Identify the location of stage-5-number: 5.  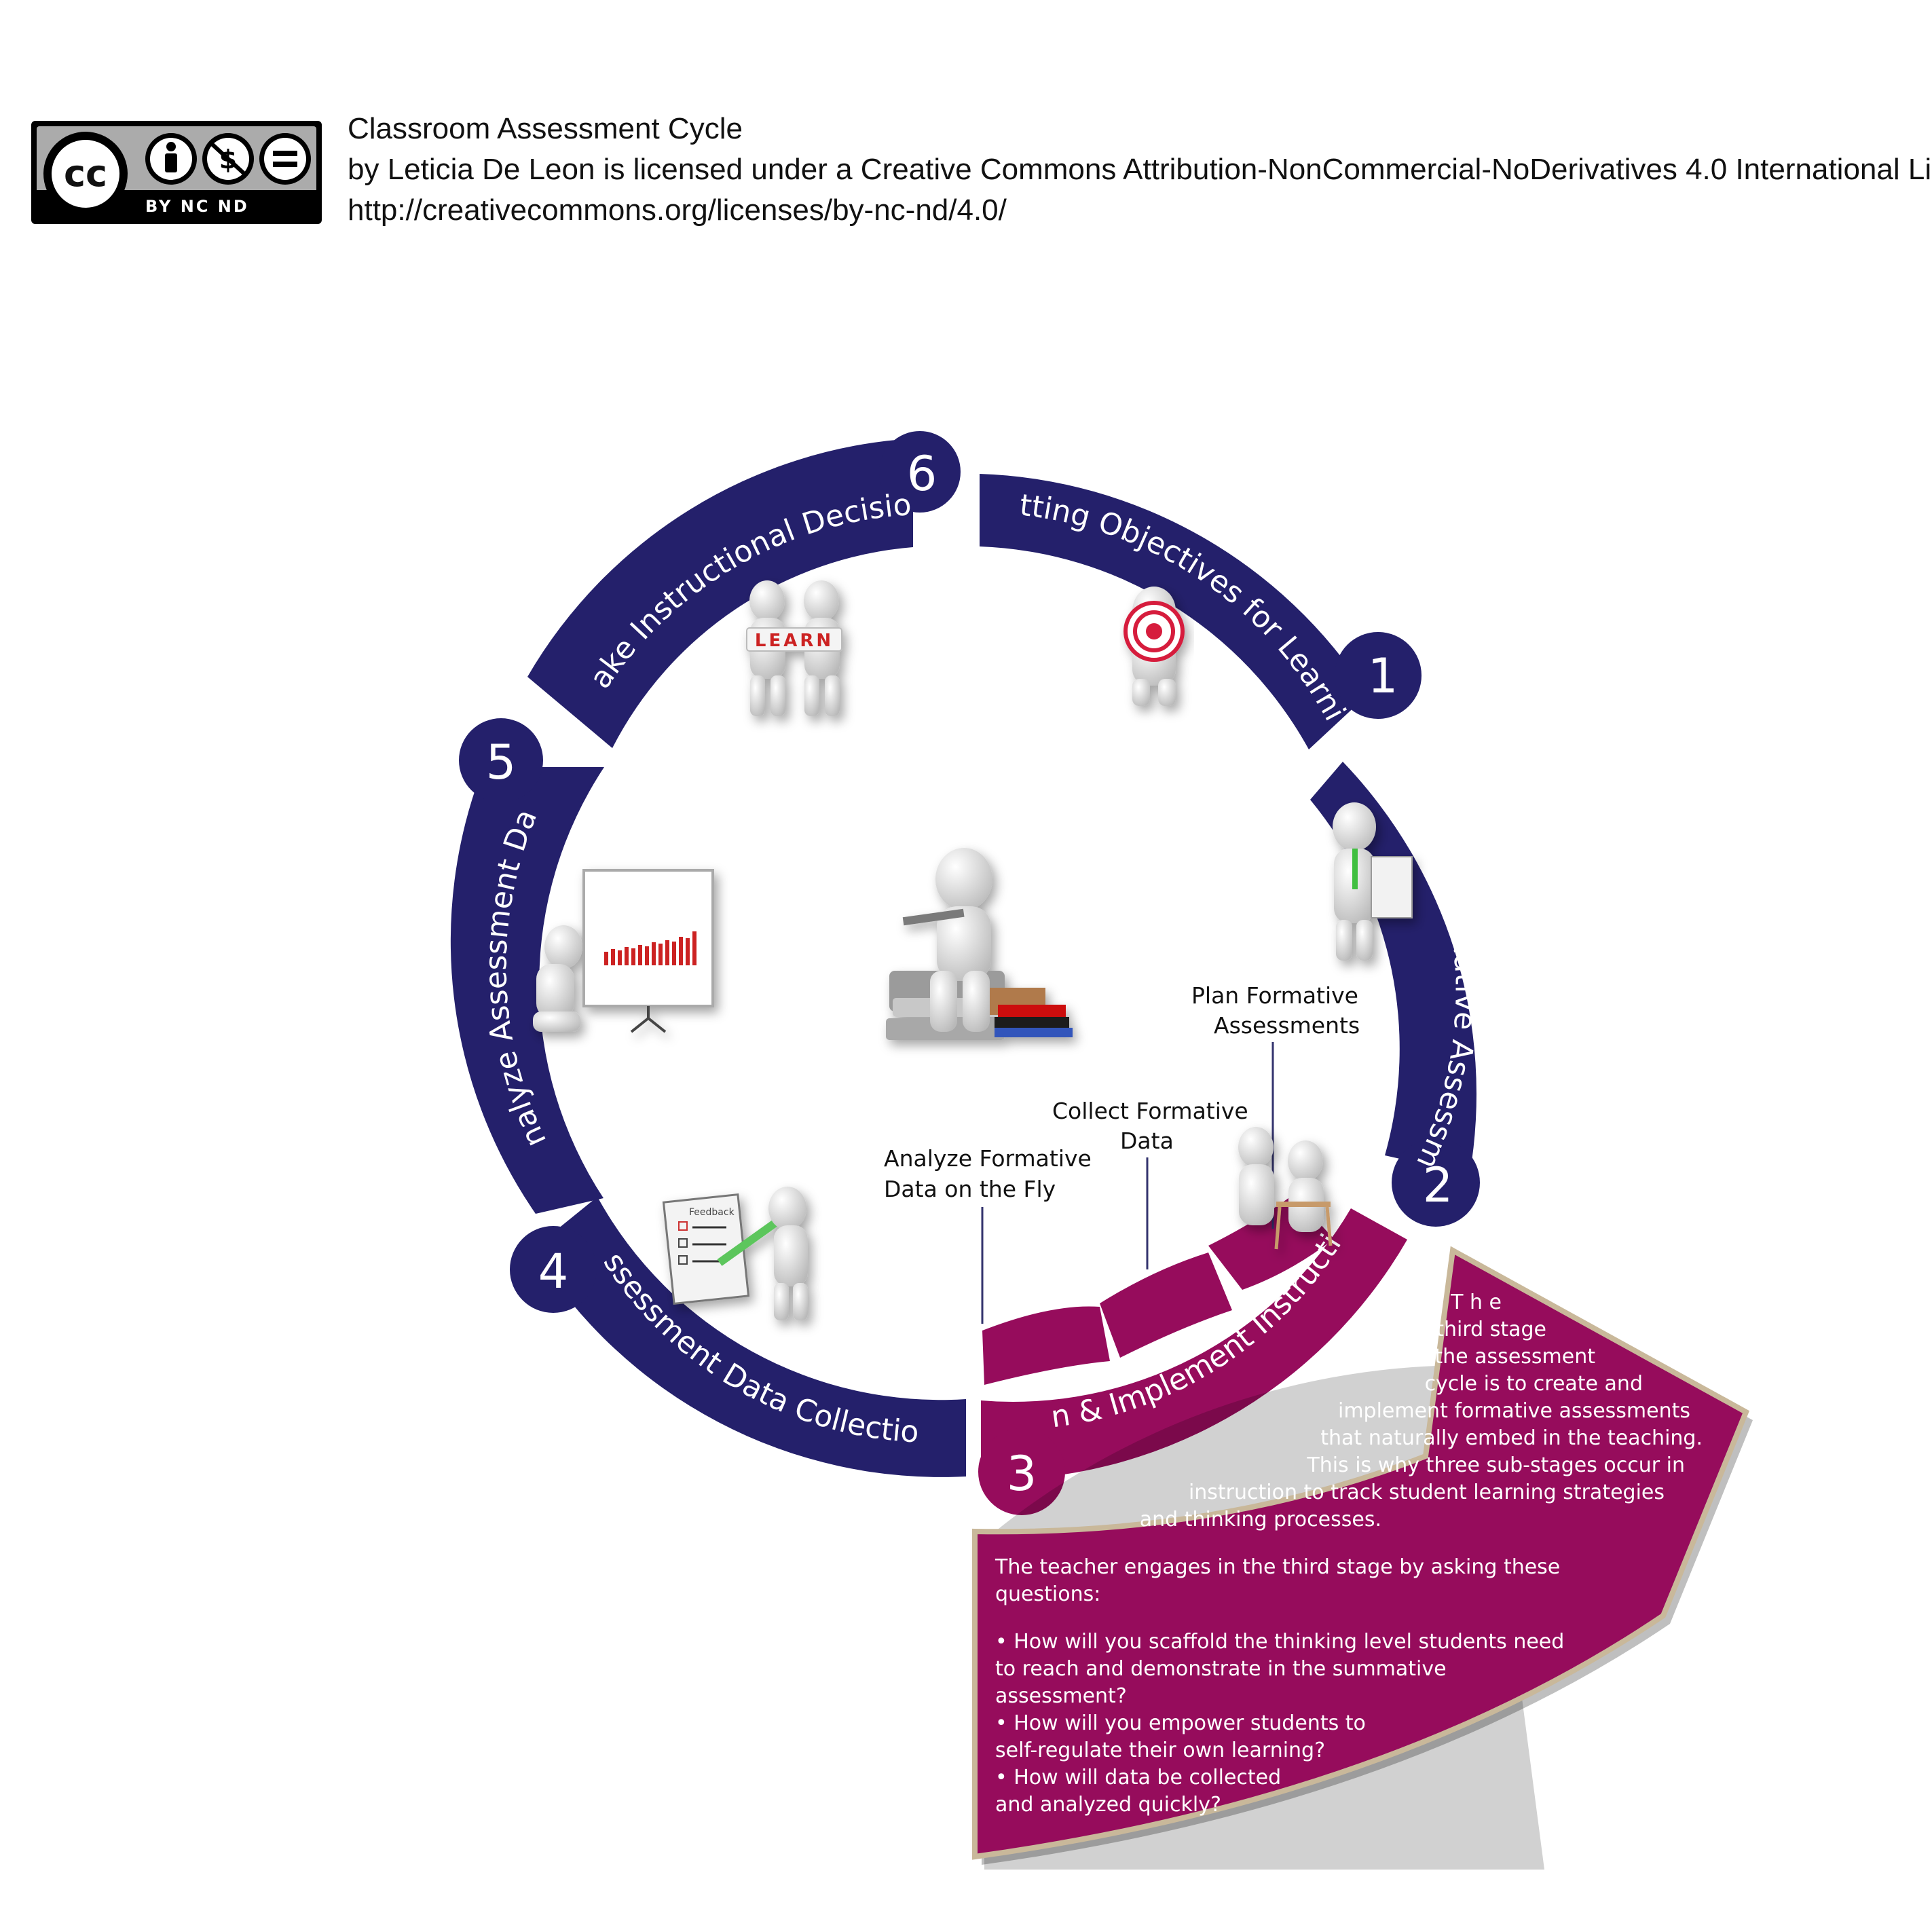
(501, 762).